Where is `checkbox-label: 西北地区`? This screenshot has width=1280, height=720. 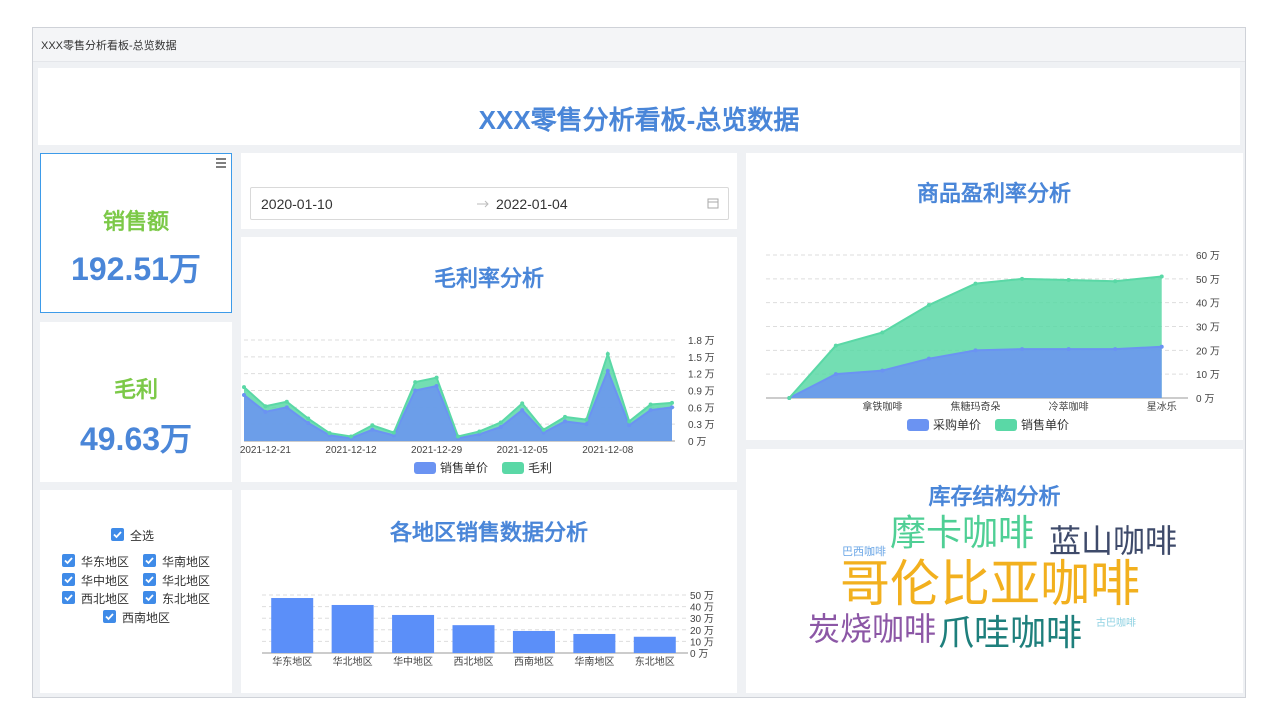 checkbox-label: 西北地区 is located at coordinates (105, 599).